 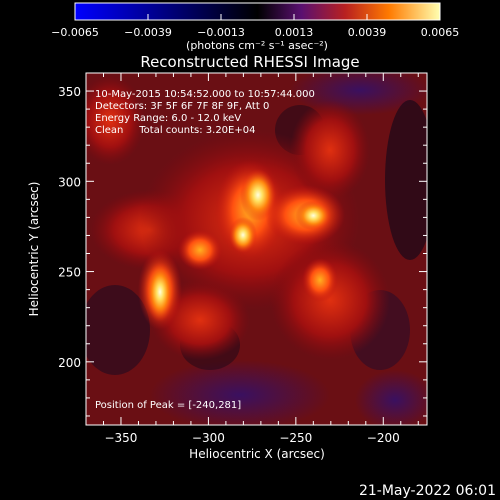 What do you see at coordinates (249, 62) in the screenshot?
I see `chart-title: Reconstructed RHESSI Image` at bounding box center [249, 62].